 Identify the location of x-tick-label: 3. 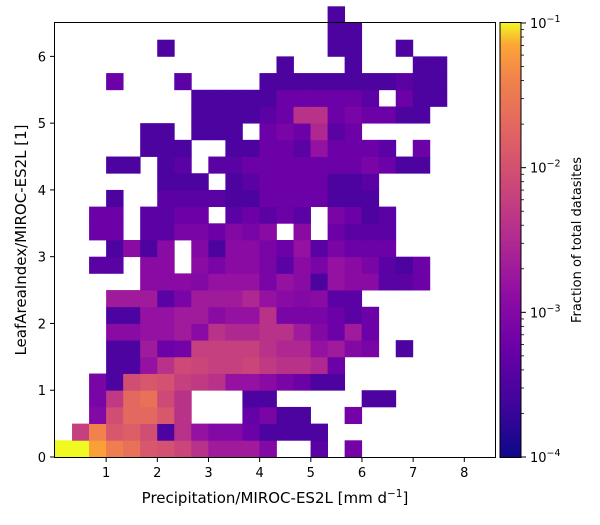
(208, 473).